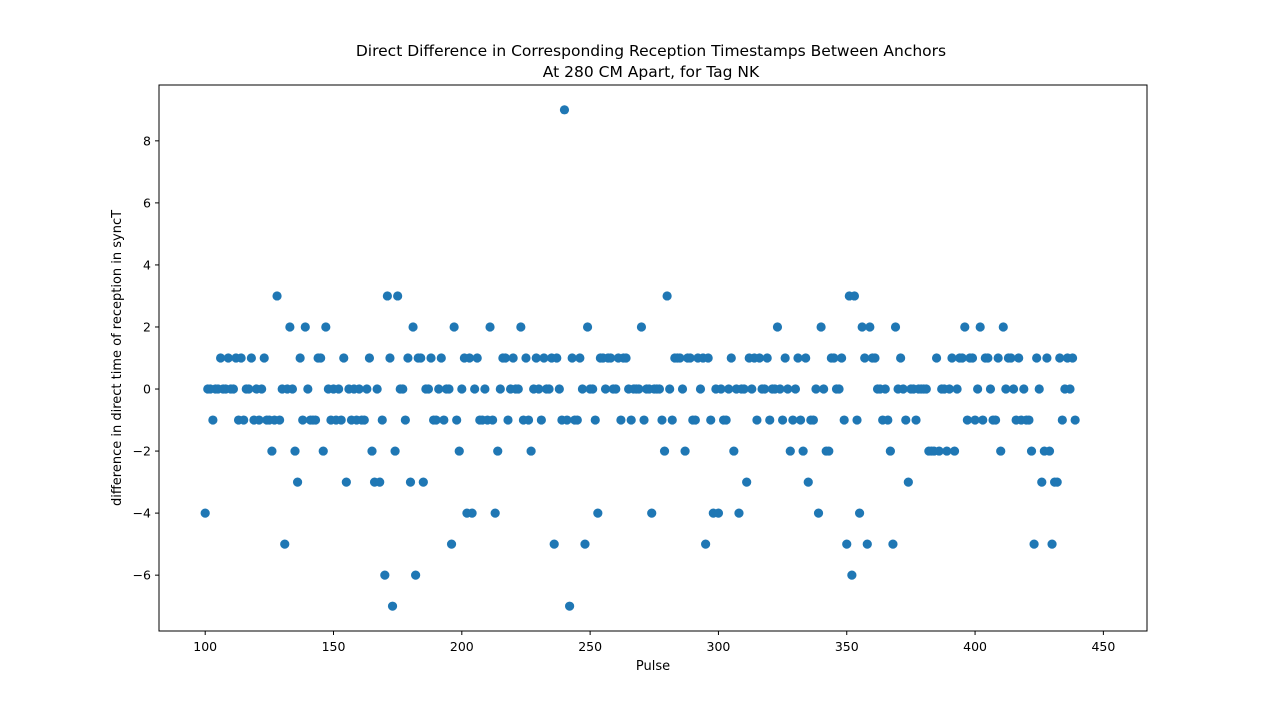 Image resolution: width=1275 pixels, height=708 pixels. Describe the element at coordinates (719, 646) in the screenshot. I see `x-tick-label: 300` at that location.